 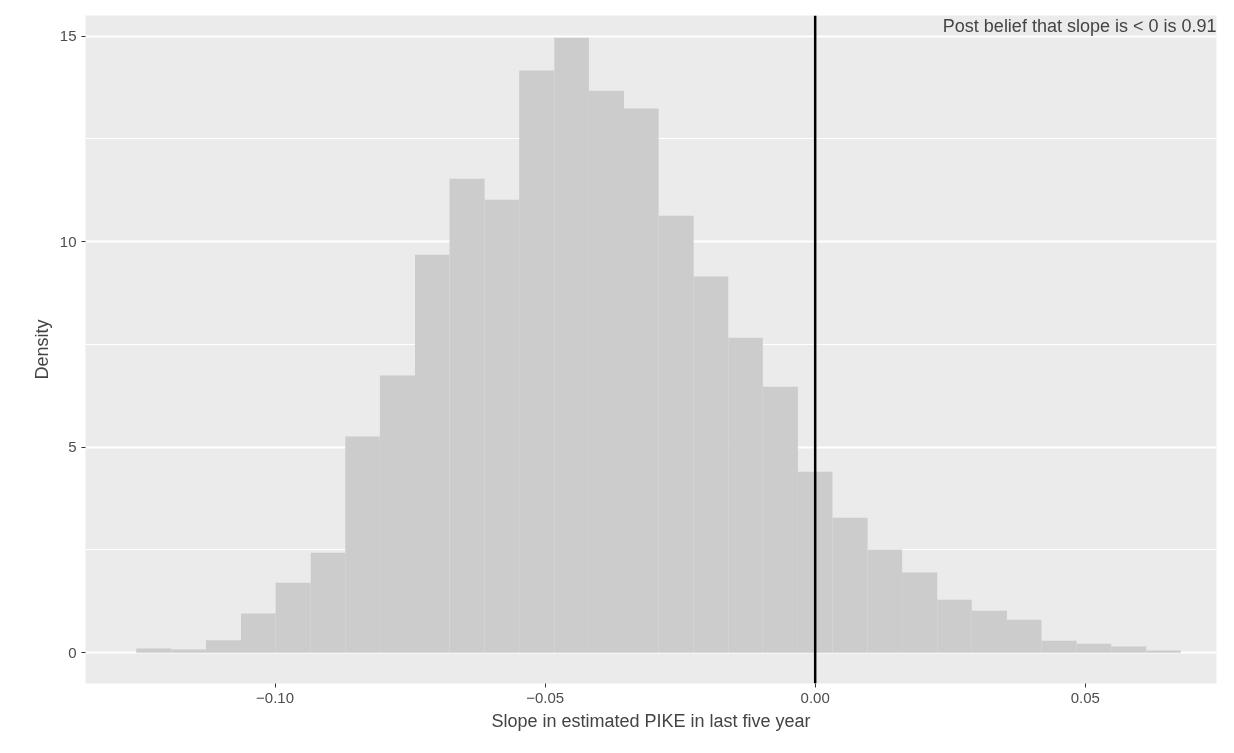 I want to click on y-axis-title: Density, so click(x=41, y=349).